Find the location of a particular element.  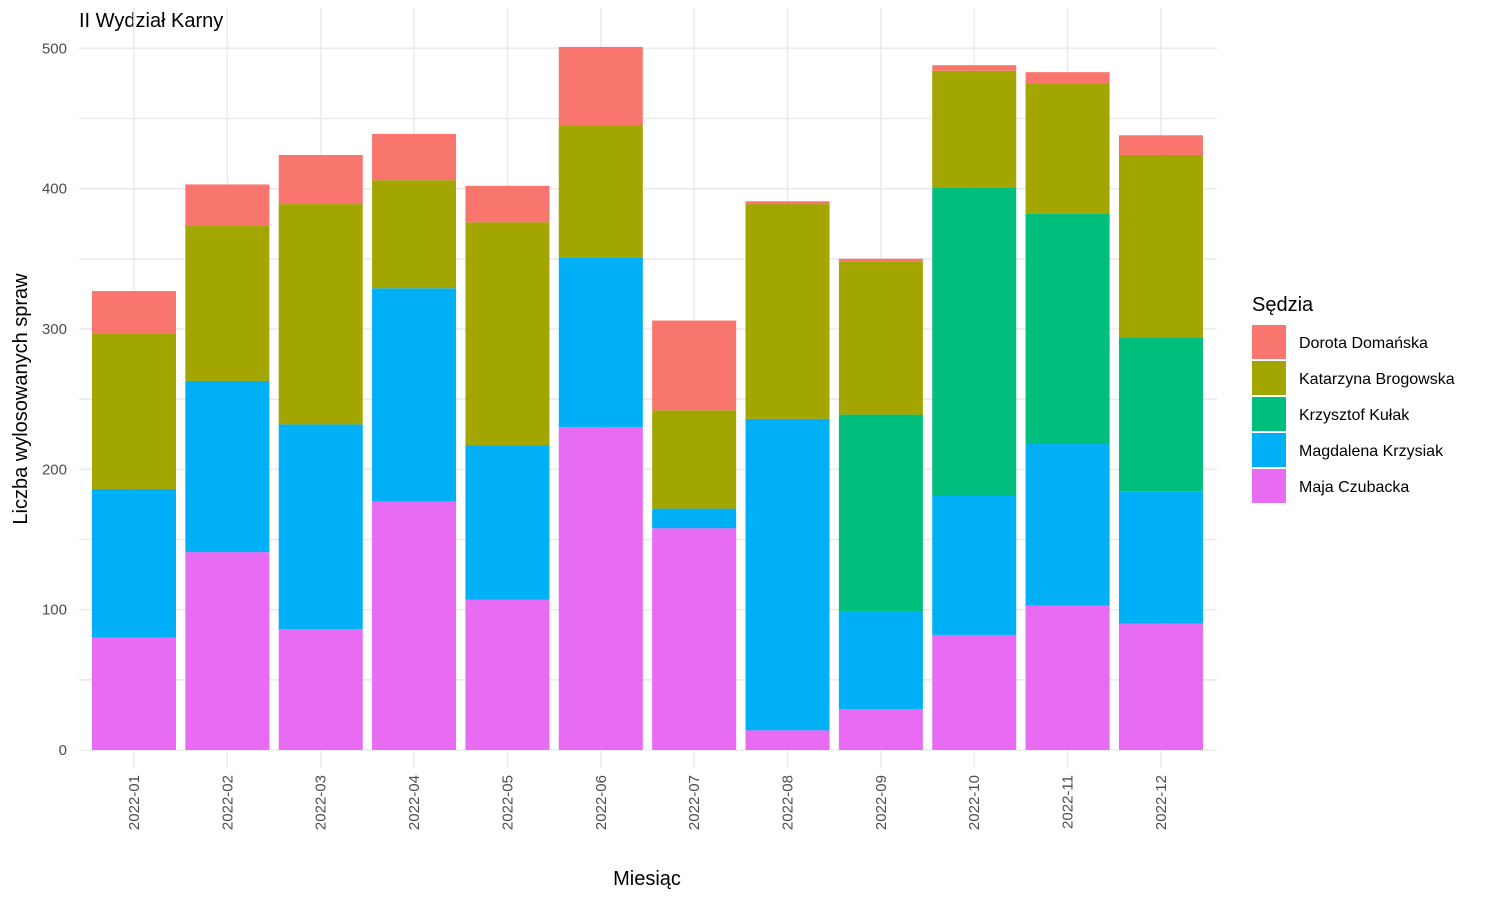

x-axis-label: Miesiąc is located at coordinates (647, 879).